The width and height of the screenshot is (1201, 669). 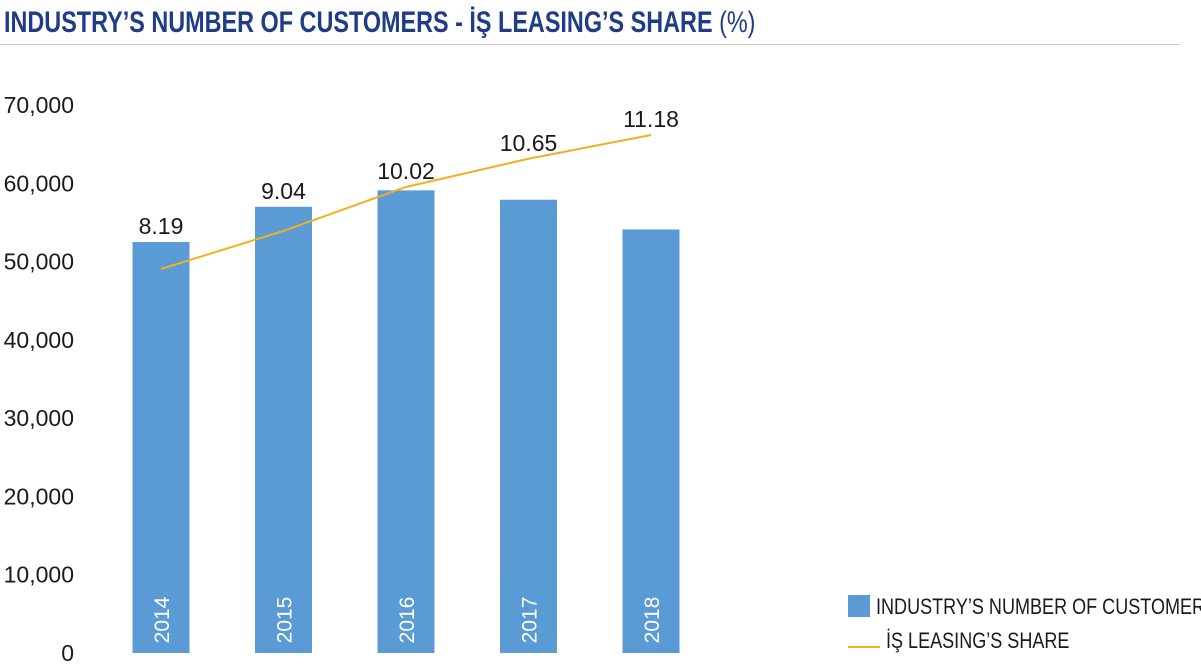 I want to click on x-category-label: 2014, so click(x=162, y=619).